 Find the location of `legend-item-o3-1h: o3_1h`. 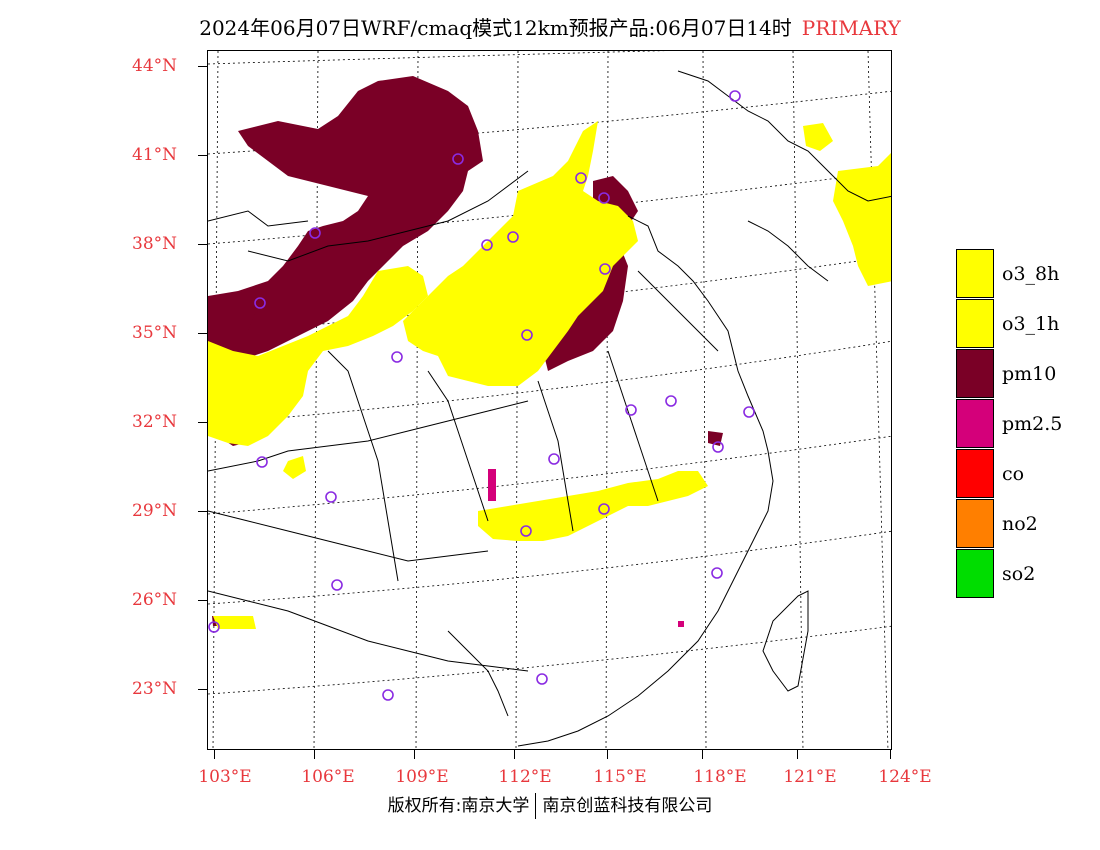

legend-item-o3-1h: o3_1h is located at coordinates (1026, 324).